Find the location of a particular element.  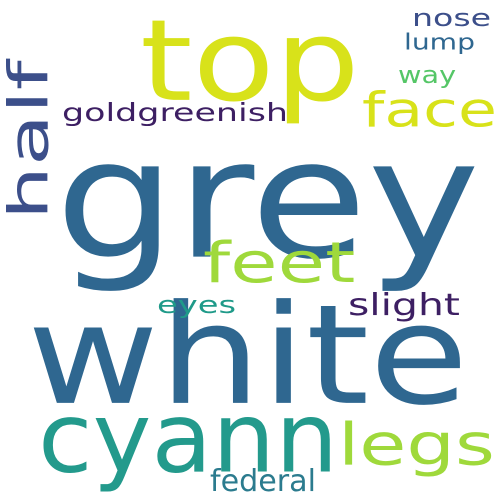

word-feet: feet is located at coordinates (279, 262).